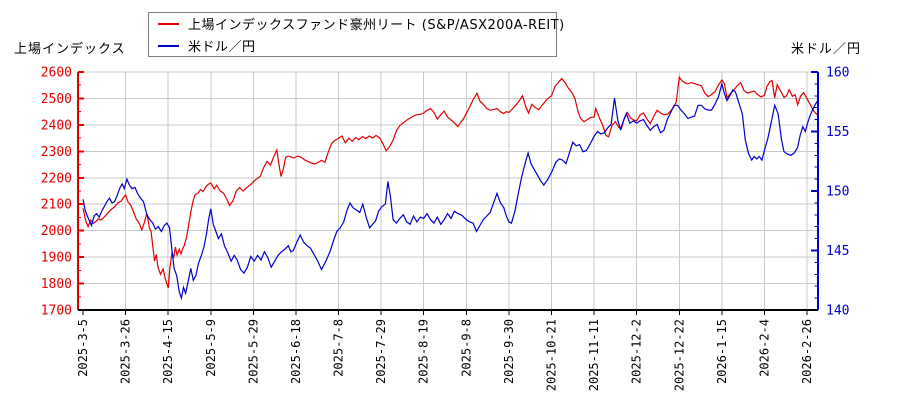 The height and width of the screenshot is (400, 900). Describe the element at coordinates (837, 192) in the screenshot. I see `svg-text: 150` at that location.